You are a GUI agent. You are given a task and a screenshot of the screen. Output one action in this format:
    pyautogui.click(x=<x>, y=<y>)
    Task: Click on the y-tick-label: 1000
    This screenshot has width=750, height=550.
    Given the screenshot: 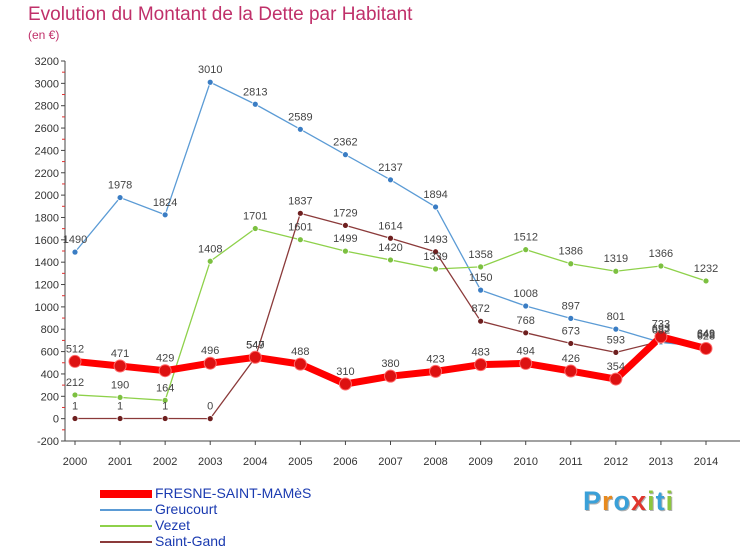 What is the action you would take?
    pyautogui.click(x=47, y=308)
    